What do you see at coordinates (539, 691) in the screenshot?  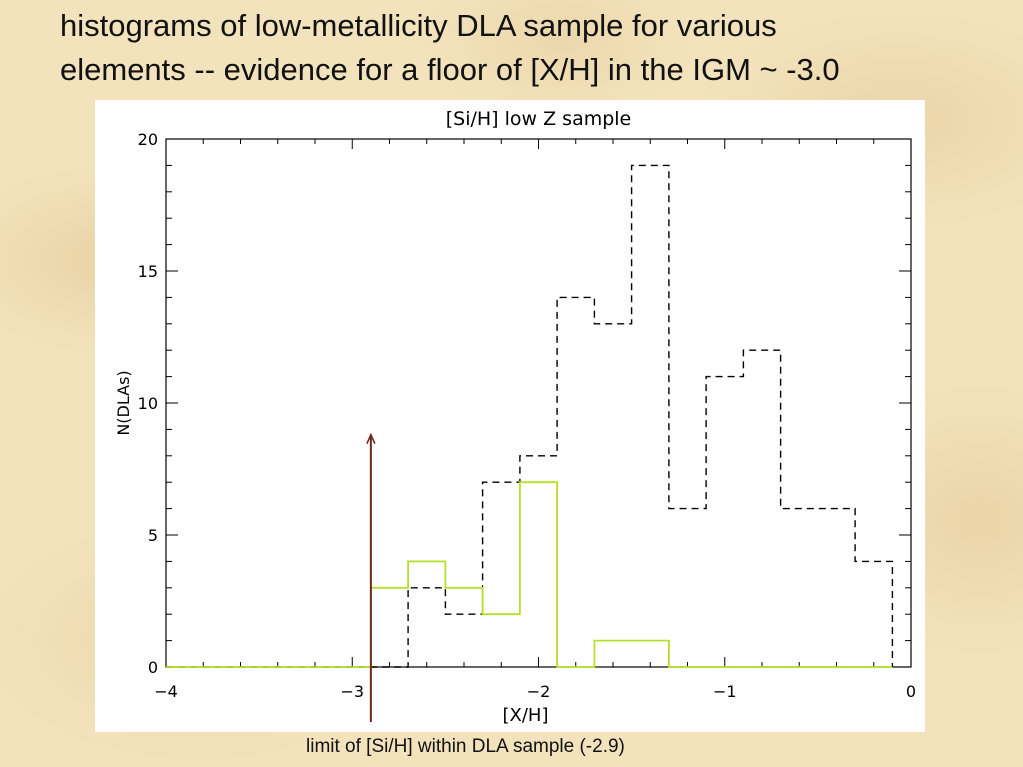 I see `x-tick-label: −2` at bounding box center [539, 691].